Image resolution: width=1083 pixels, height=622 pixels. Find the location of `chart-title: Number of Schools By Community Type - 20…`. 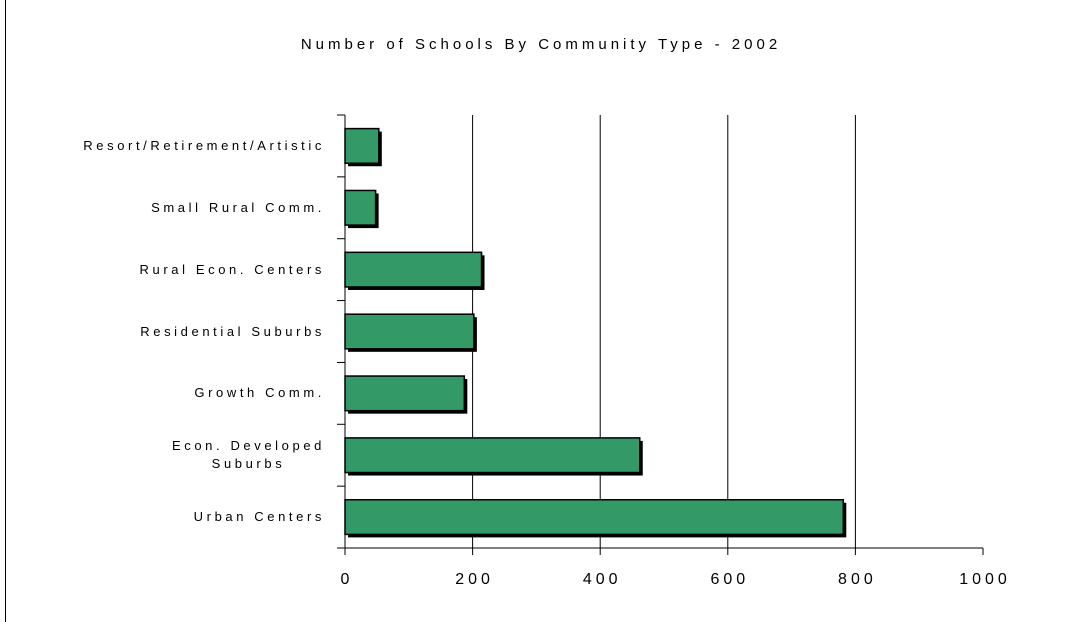

chart-title: Number of Schools By Community Type - 20… is located at coordinates (541, 44).